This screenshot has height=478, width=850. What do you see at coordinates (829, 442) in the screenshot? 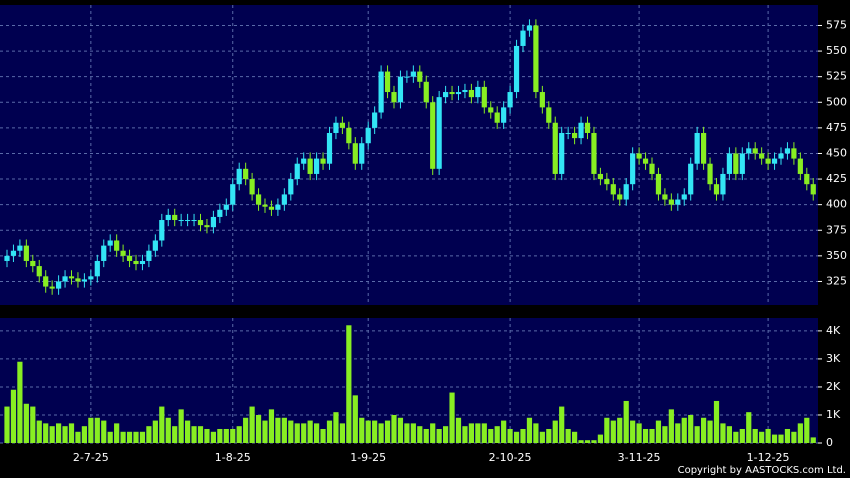
I see `y-tick-label: 0` at bounding box center [829, 442].